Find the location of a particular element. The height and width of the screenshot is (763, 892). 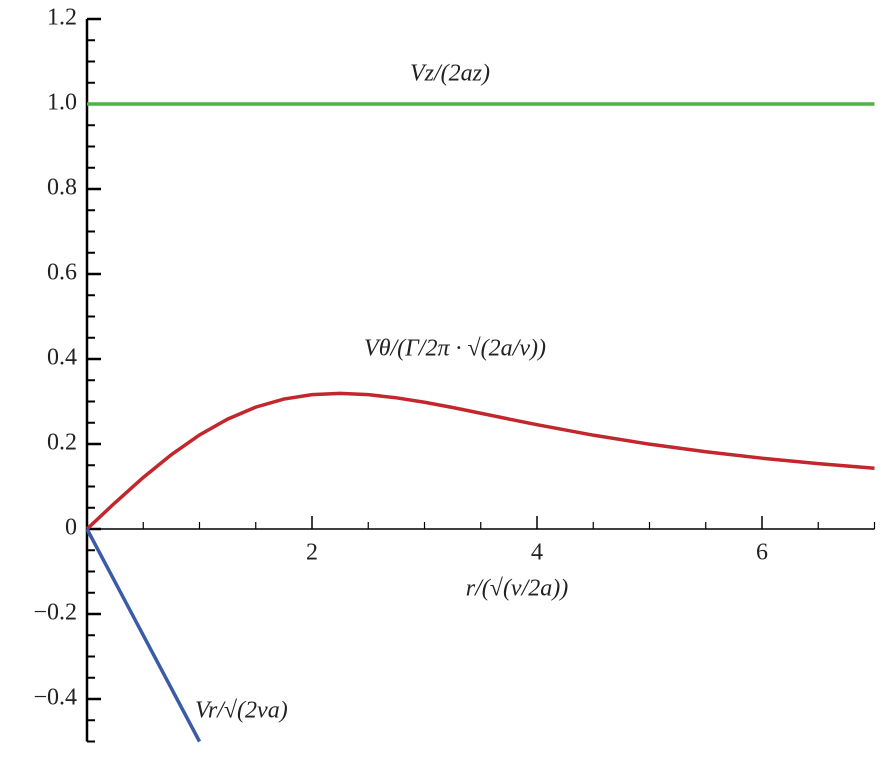

y-tick-label: 0.2 is located at coordinates (62, 443).